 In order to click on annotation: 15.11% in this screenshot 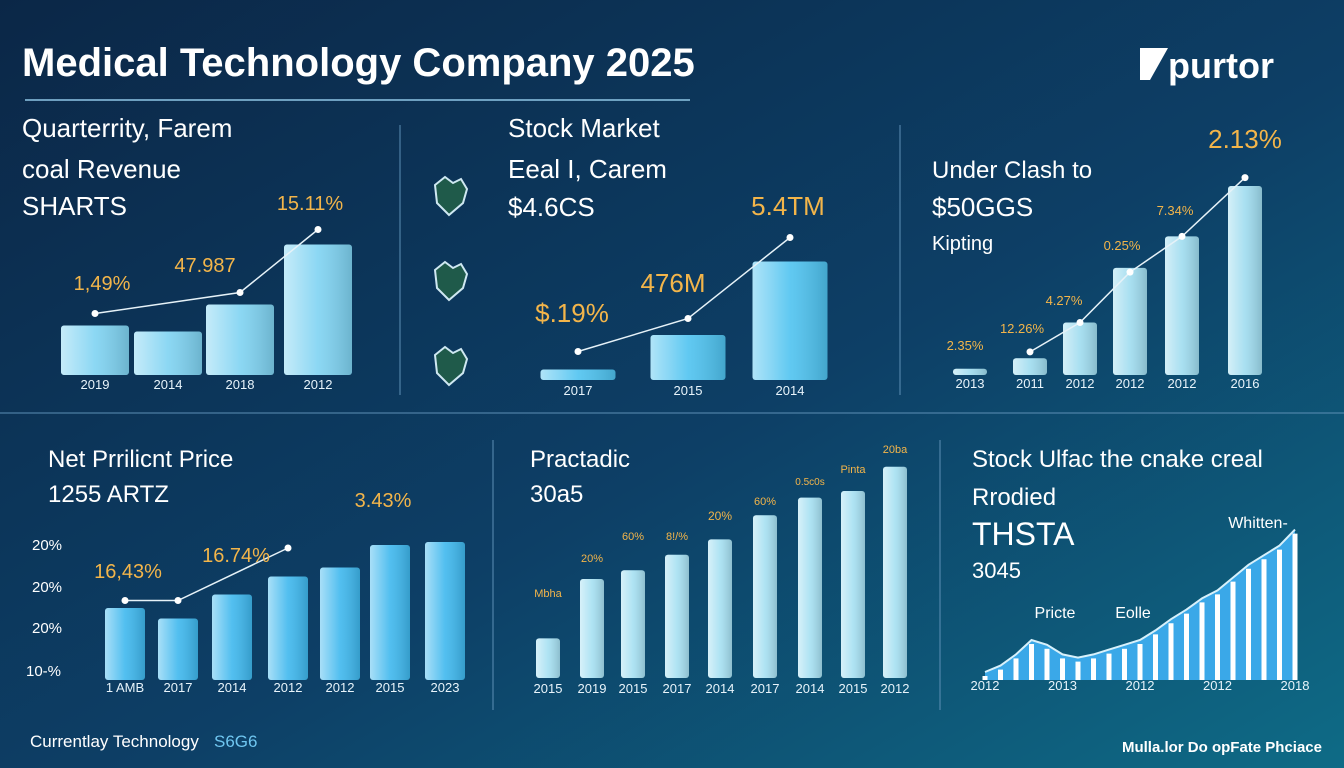, I will do `click(310, 204)`.